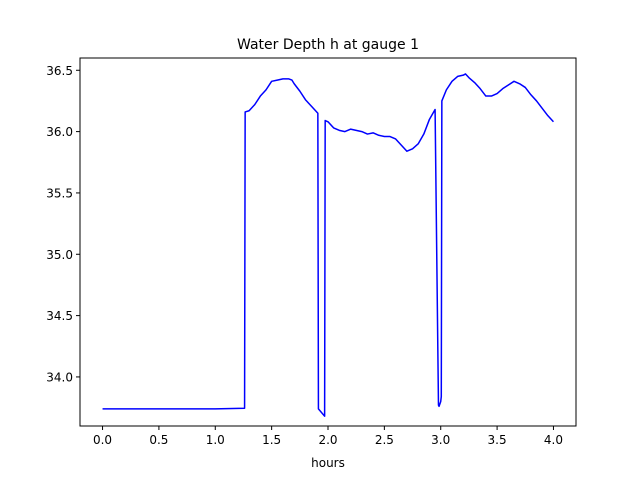 The height and width of the screenshot is (480, 640). Describe the element at coordinates (497, 440) in the screenshot. I see `x-tick-label: 3.5` at that location.